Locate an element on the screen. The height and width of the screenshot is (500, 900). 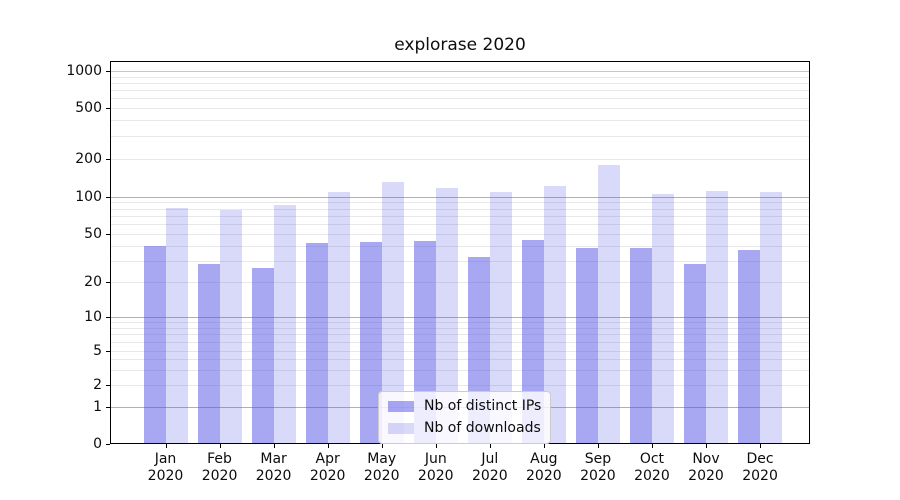
x-tick-mark-sep is located at coordinates (598, 446).